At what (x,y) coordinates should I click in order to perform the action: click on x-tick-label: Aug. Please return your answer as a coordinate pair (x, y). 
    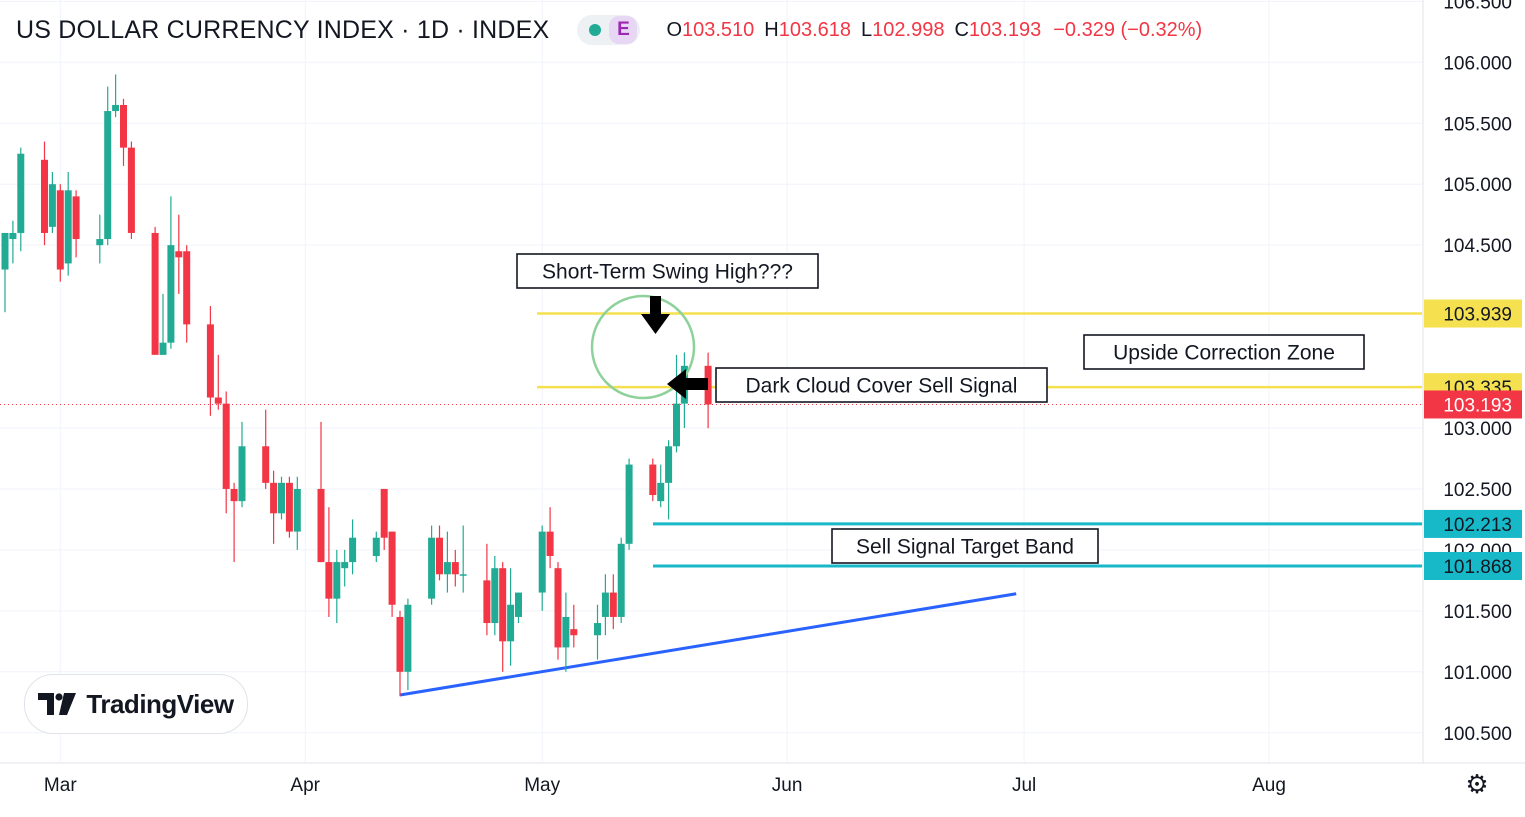
    Looking at the image, I should click on (1269, 785).